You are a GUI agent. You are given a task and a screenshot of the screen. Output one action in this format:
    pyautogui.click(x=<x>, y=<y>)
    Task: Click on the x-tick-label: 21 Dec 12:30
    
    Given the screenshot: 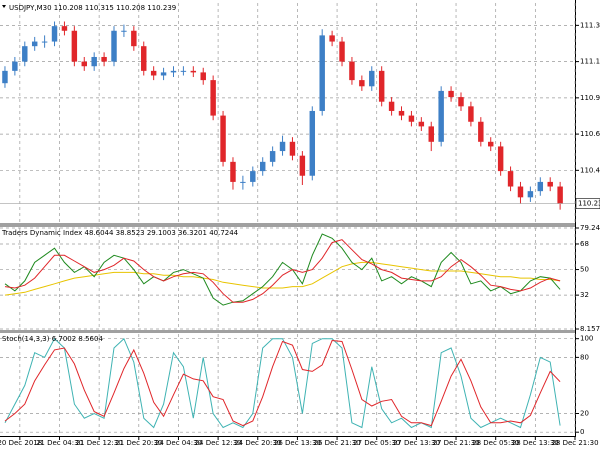 What is the action you would take?
    pyautogui.click(x=99, y=443)
    